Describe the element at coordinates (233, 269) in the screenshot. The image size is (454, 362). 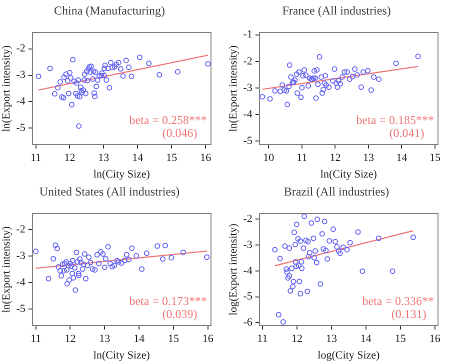
I see `y-axis-title: log(Export intensity)` at that location.